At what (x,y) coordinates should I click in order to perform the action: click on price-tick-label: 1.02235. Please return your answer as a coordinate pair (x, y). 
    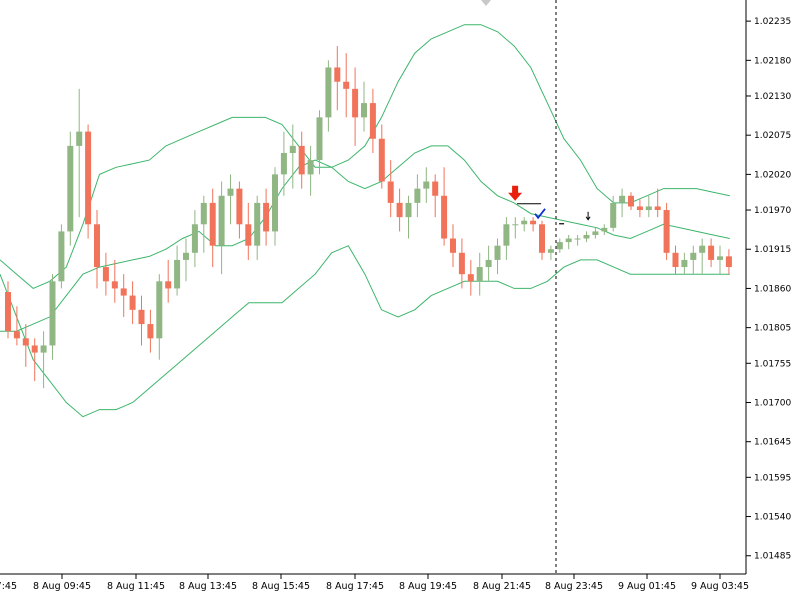
    Looking at the image, I should click on (772, 22).